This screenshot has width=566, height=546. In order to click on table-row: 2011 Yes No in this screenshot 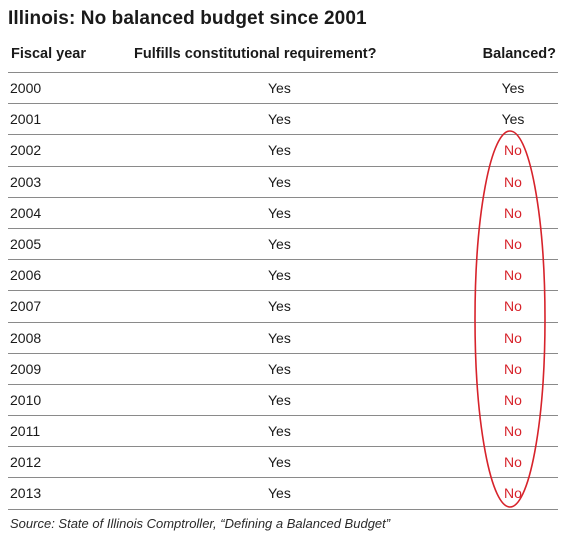, I will do `click(283, 432)`.